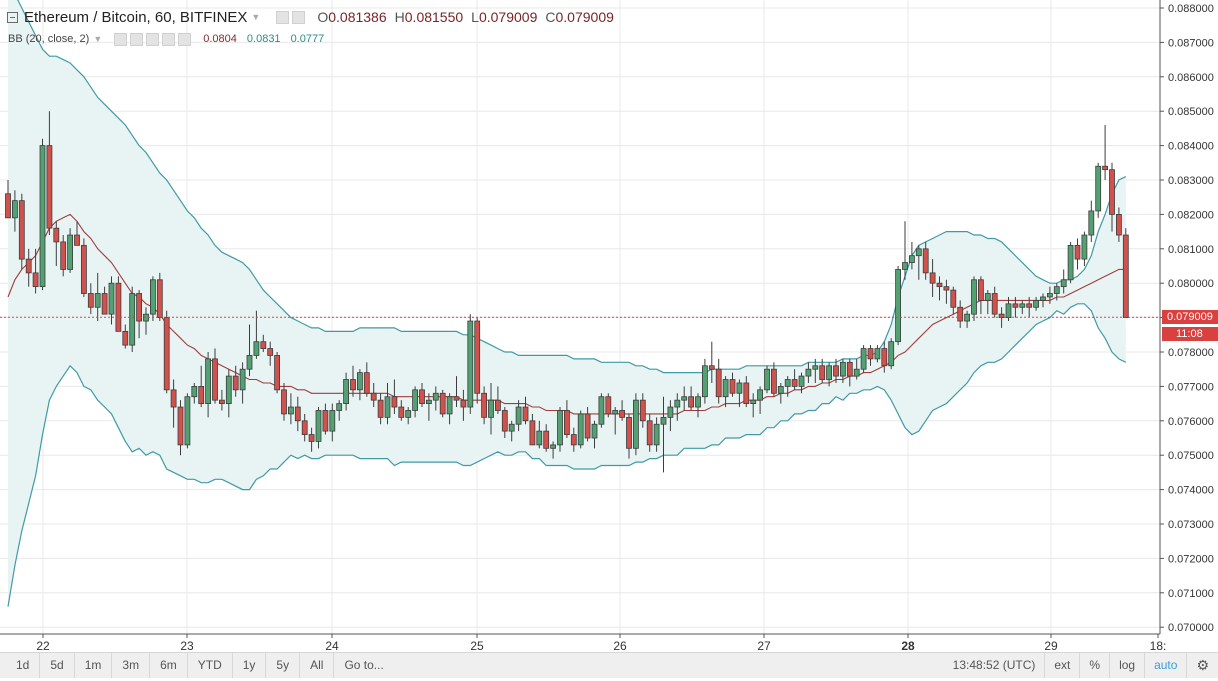 This screenshot has height=681, width=1218. I want to click on range-1m: 1m, so click(94, 665).